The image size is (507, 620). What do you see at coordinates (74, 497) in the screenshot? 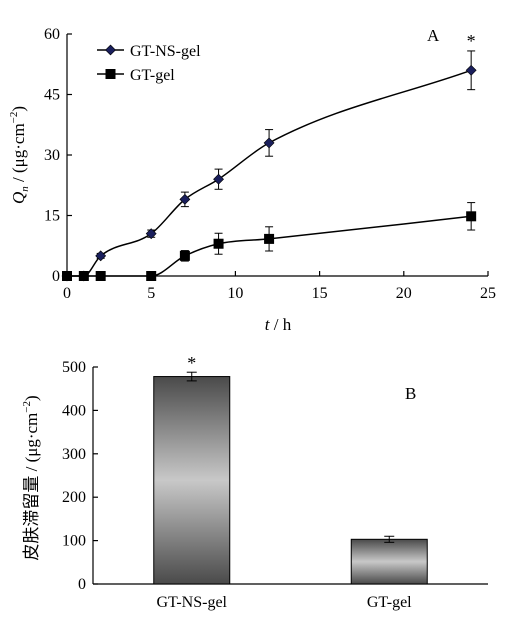
I see `y-tick-label: 200` at bounding box center [74, 497].